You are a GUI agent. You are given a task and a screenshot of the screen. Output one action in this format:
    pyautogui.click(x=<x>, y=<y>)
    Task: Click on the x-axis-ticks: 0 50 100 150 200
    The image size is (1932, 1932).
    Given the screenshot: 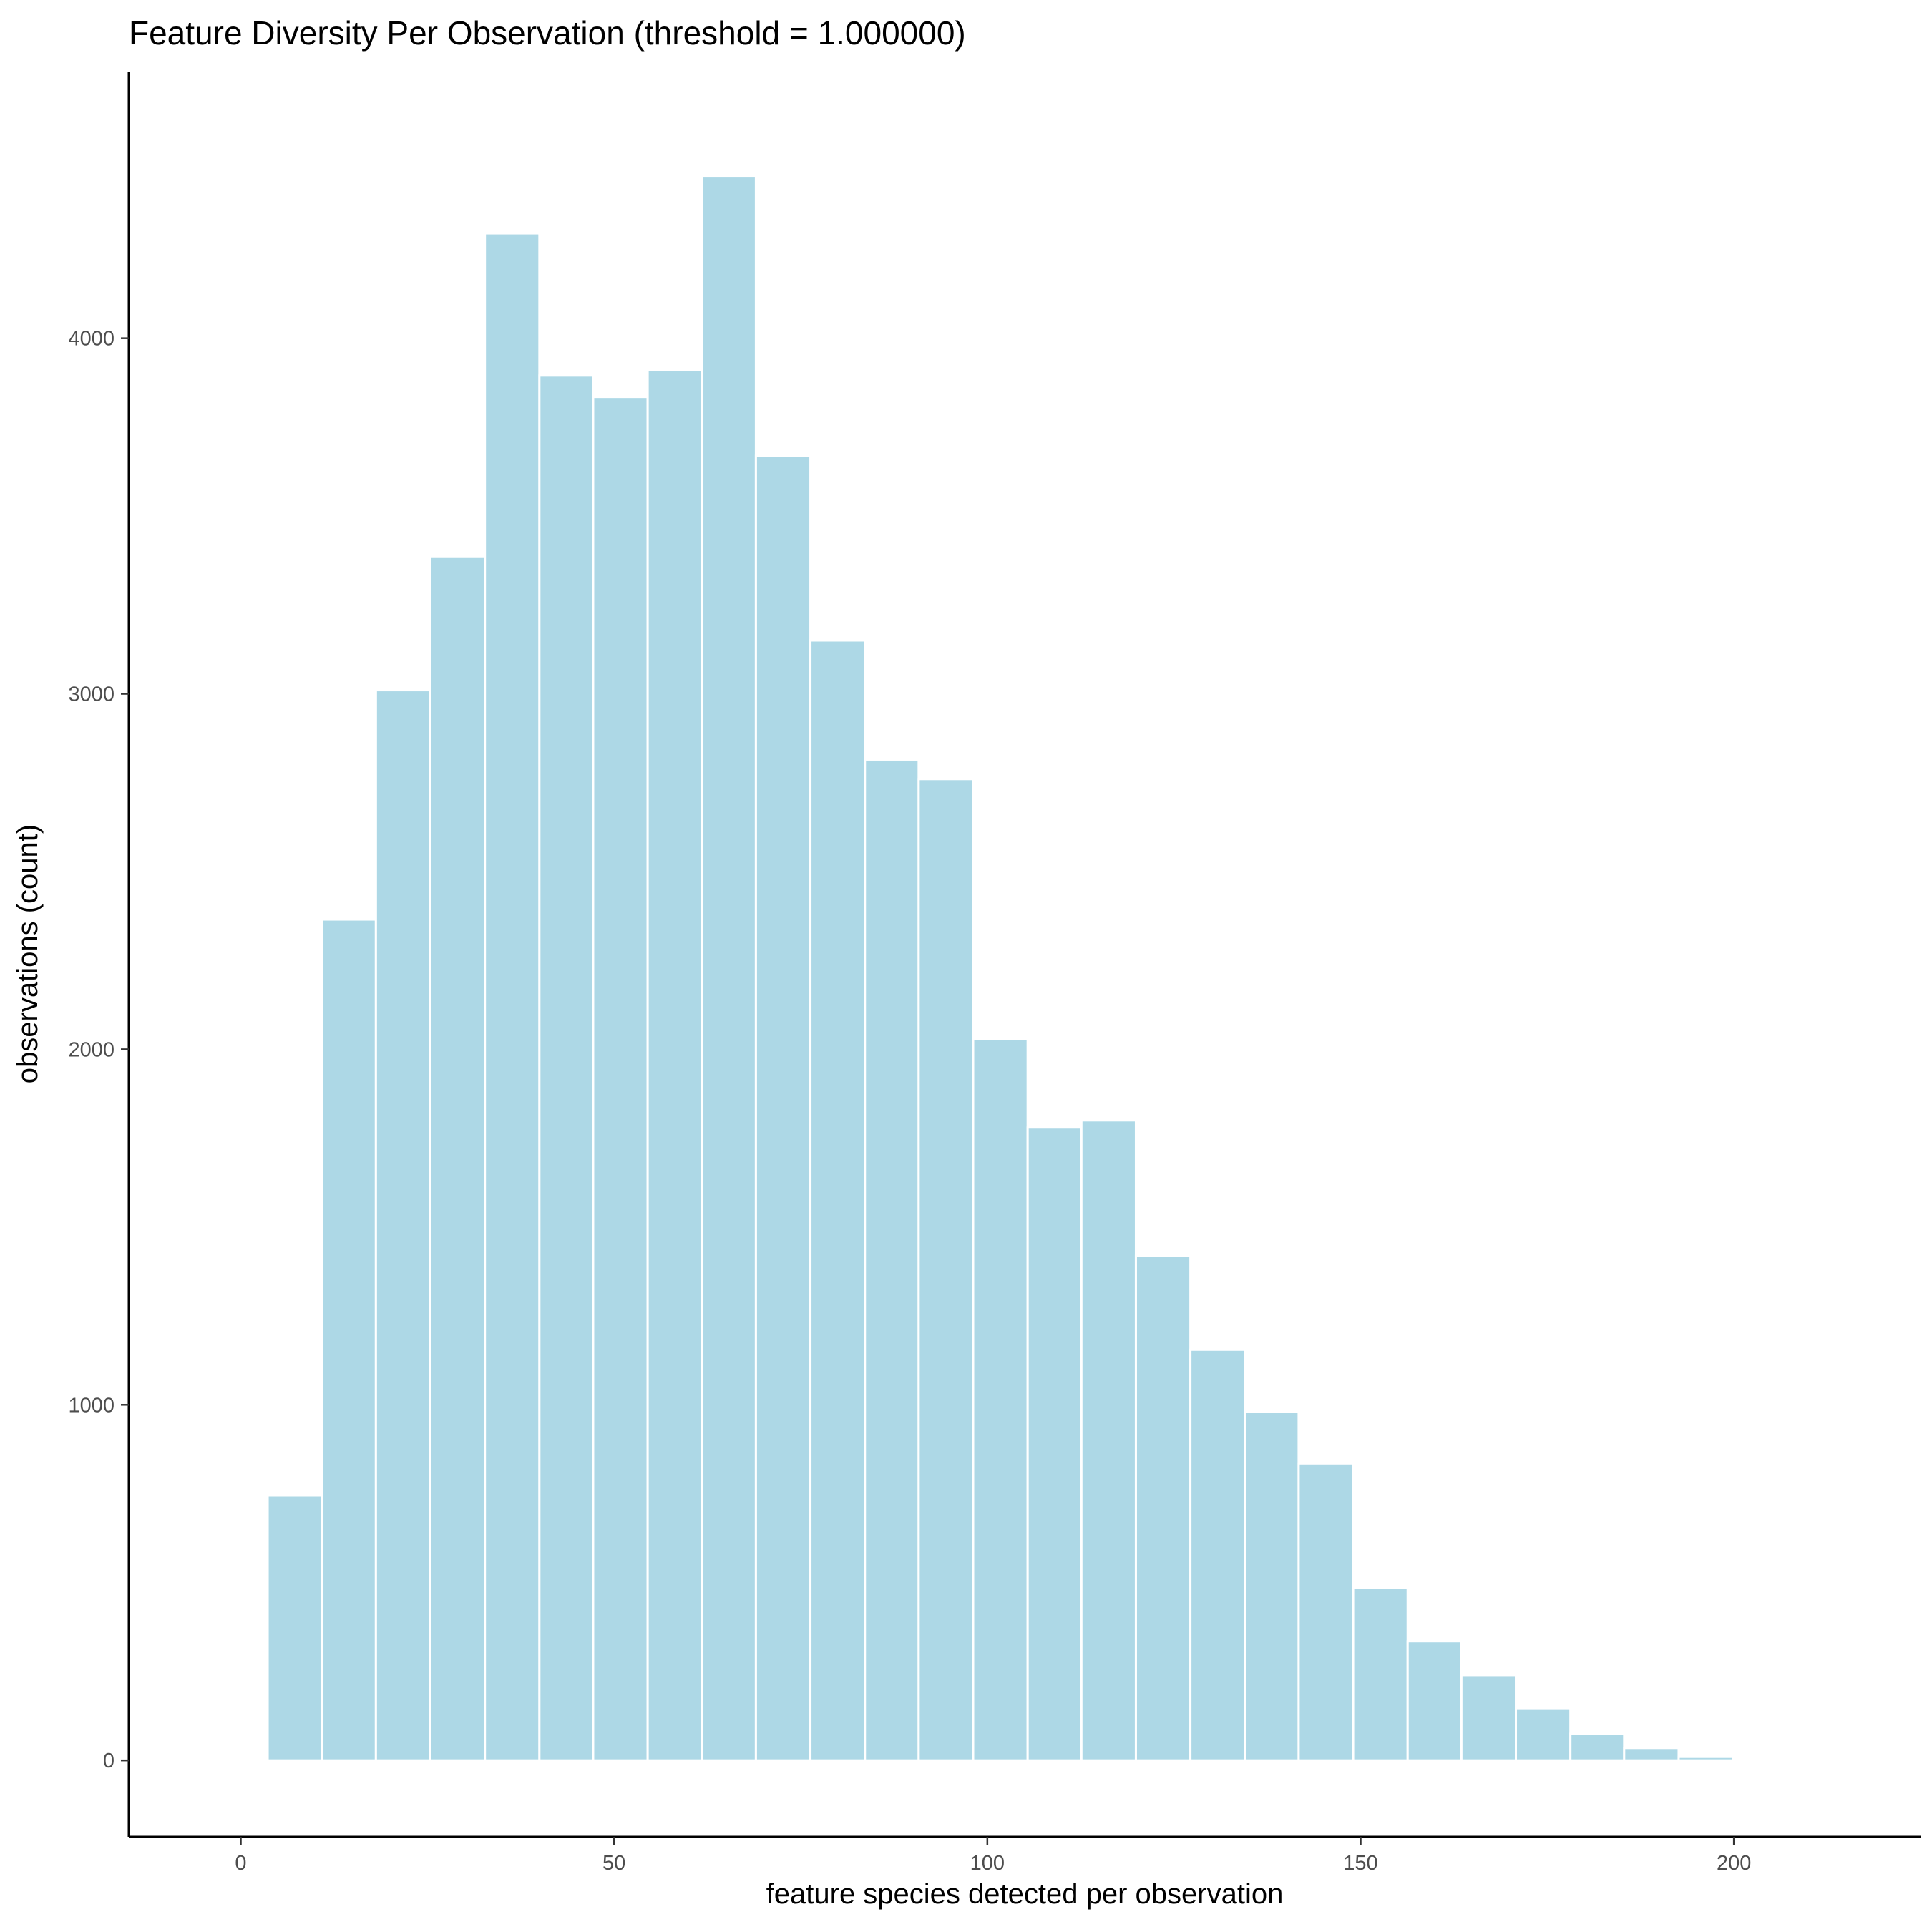 What is the action you would take?
    pyautogui.click(x=993, y=1856)
    